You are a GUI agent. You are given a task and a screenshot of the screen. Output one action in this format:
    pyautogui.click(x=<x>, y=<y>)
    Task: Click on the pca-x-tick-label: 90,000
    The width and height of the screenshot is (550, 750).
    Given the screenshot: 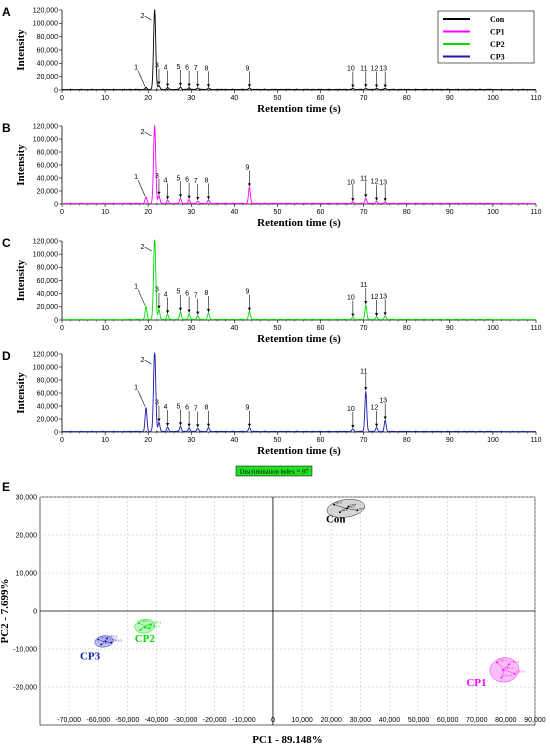 What is the action you would take?
    pyautogui.click(x=535, y=720)
    